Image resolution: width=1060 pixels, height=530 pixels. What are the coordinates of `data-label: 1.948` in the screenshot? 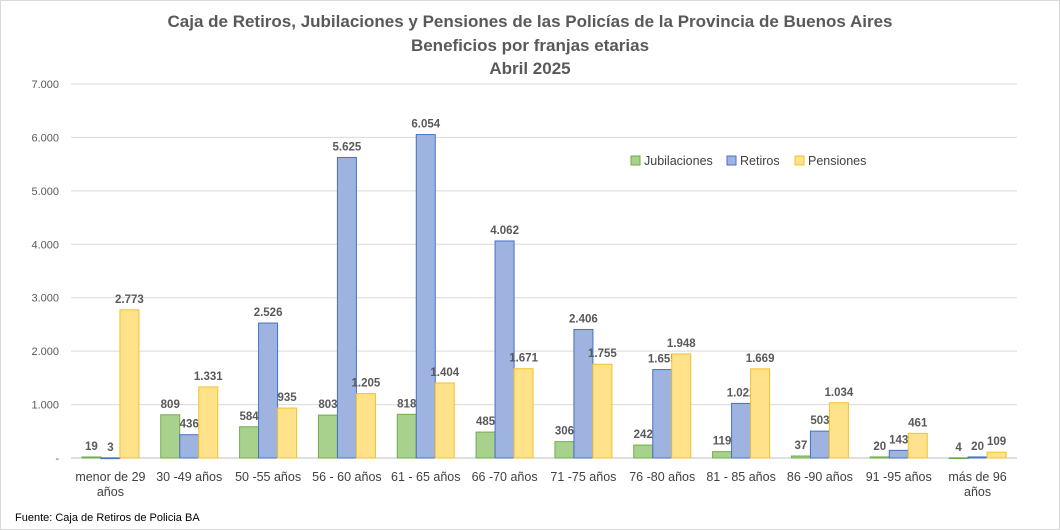 It's located at (681, 344).